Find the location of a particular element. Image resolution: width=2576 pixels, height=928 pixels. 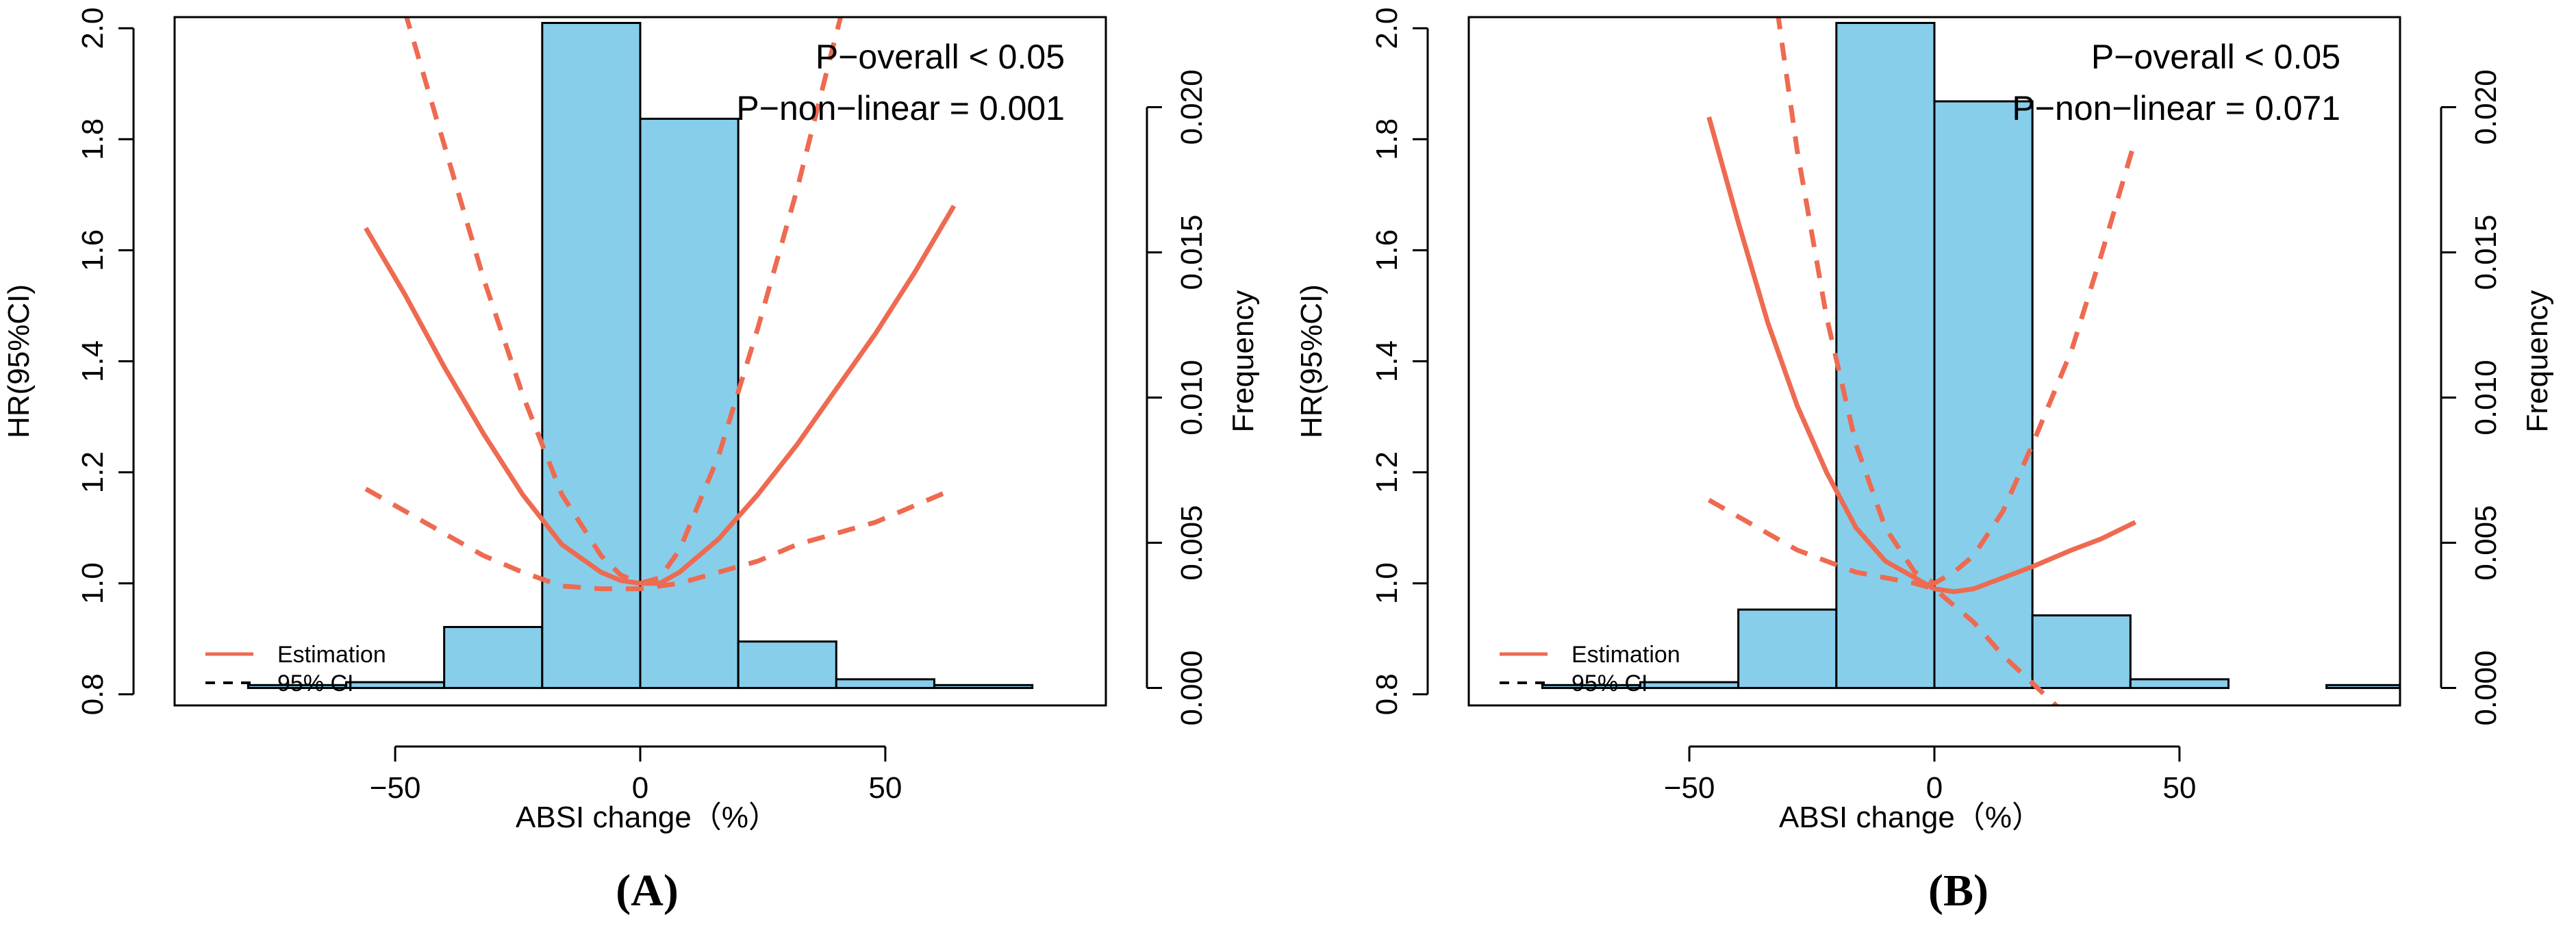

panel-label: (A) is located at coordinates (647, 891).